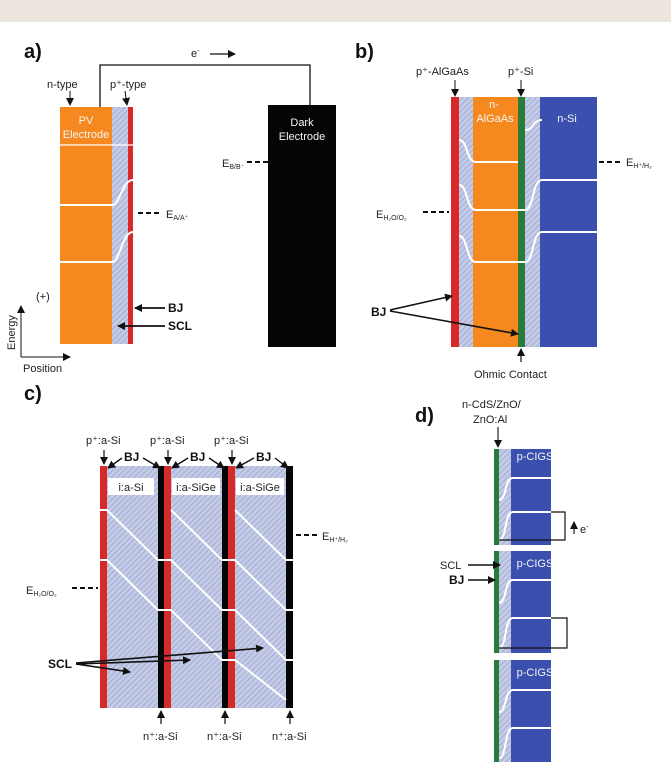  Describe the element at coordinates (180, 326) in the screenshot. I see `a-scl-label: SCL` at that location.